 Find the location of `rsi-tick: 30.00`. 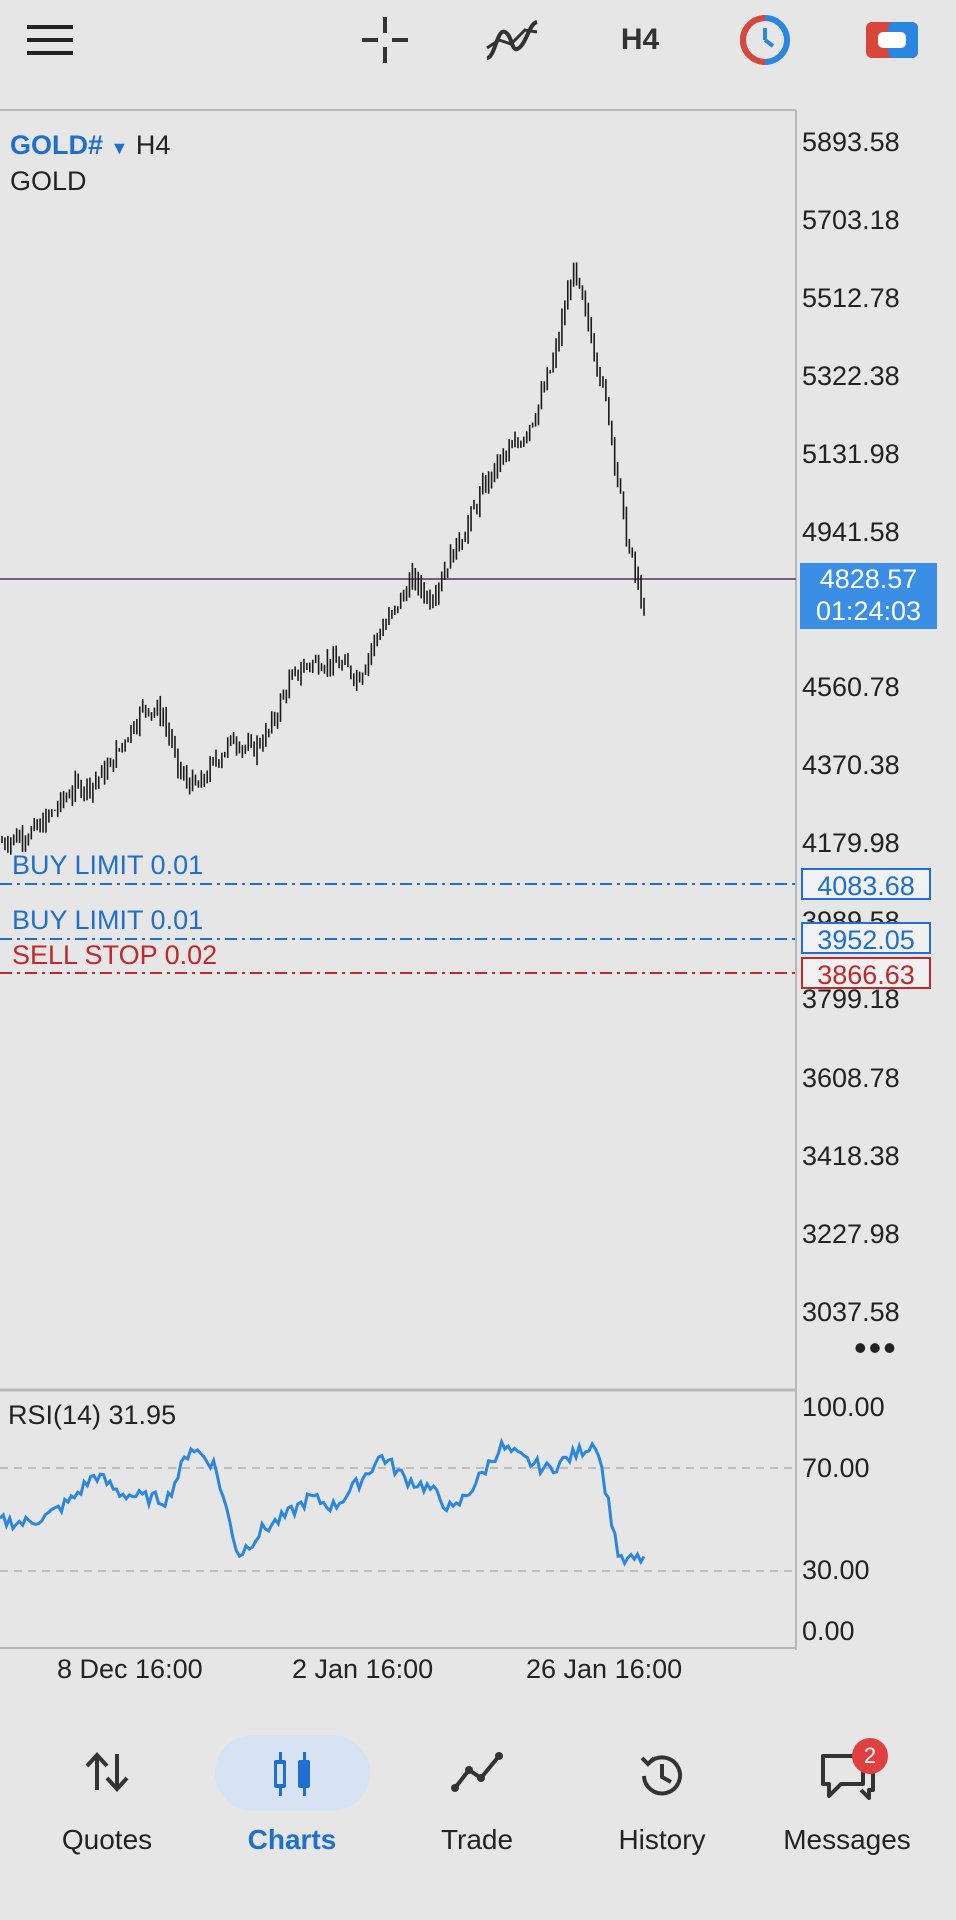

rsi-tick: 30.00 is located at coordinates (836, 1570).